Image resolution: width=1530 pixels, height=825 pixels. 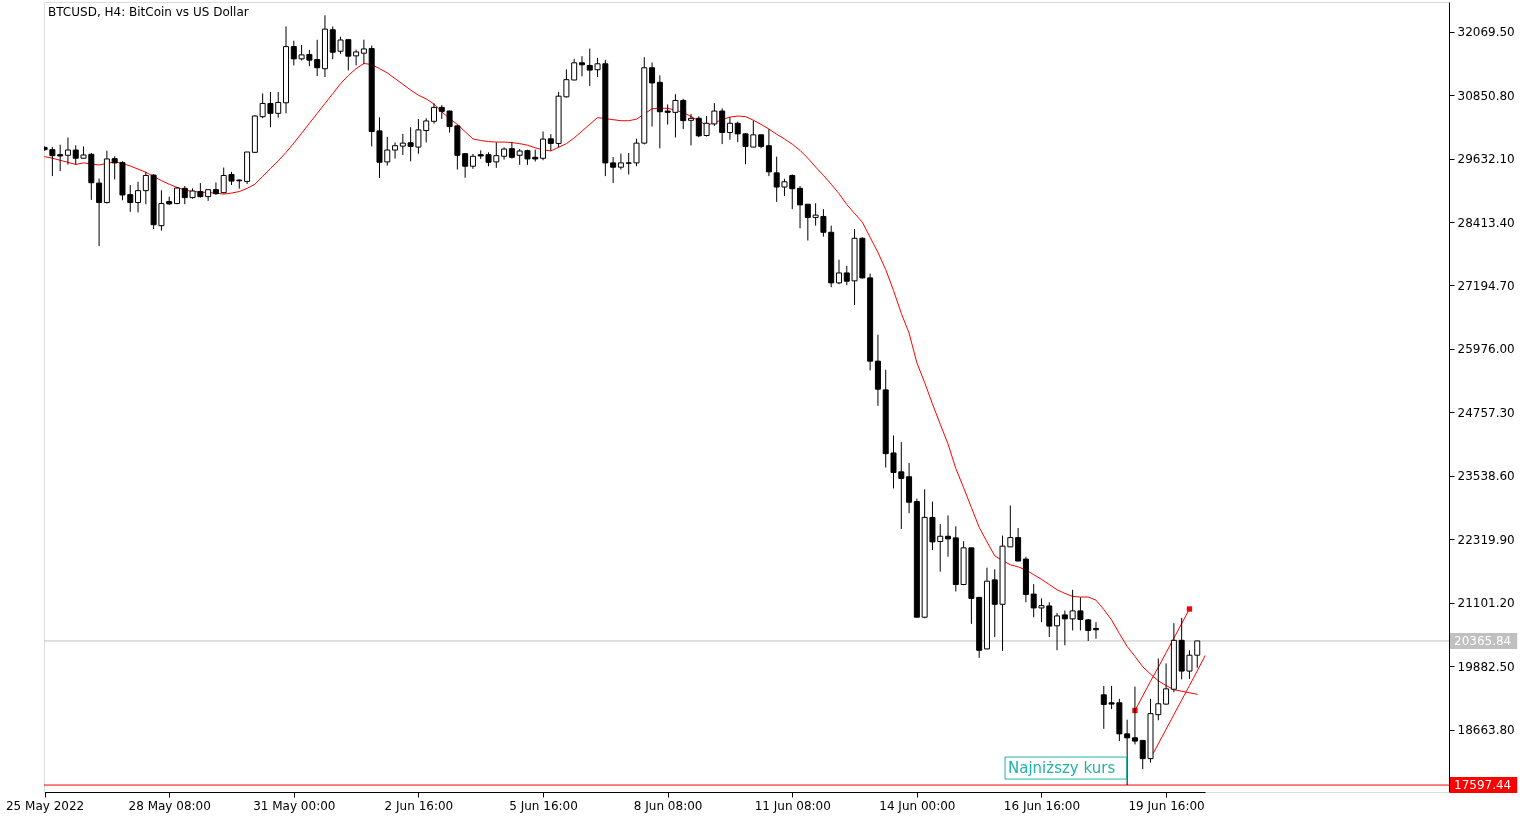 What do you see at coordinates (1486, 730) in the screenshot?
I see `y-tick-label: 18663.80` at bounding box center [1486, 730].